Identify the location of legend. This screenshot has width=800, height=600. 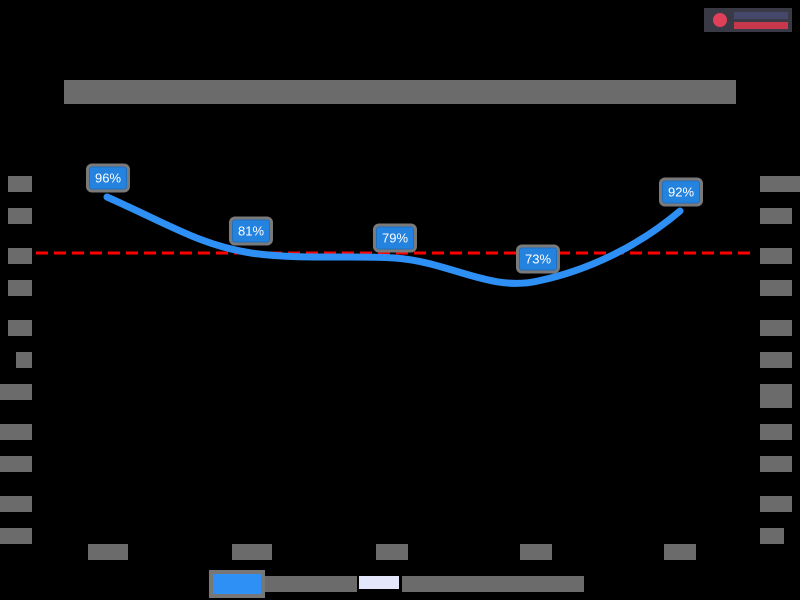
(396, 583).